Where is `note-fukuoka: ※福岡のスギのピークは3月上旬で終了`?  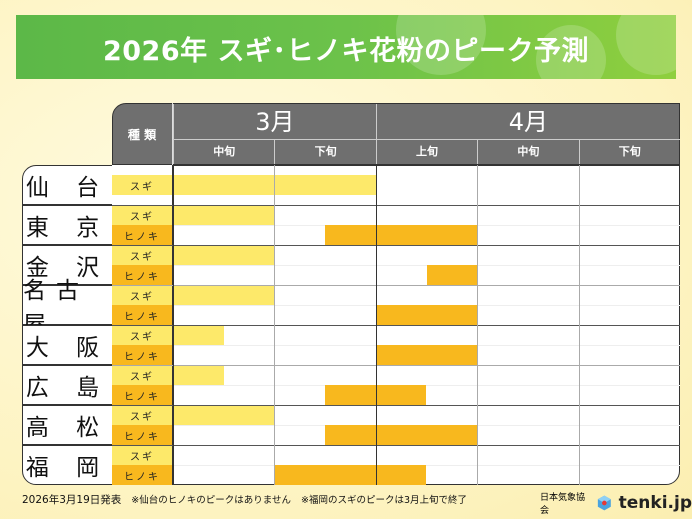 note-fukuoka: ※福岡のスギのピークは3月上旬で終了 is located at coordinates (383, 500).